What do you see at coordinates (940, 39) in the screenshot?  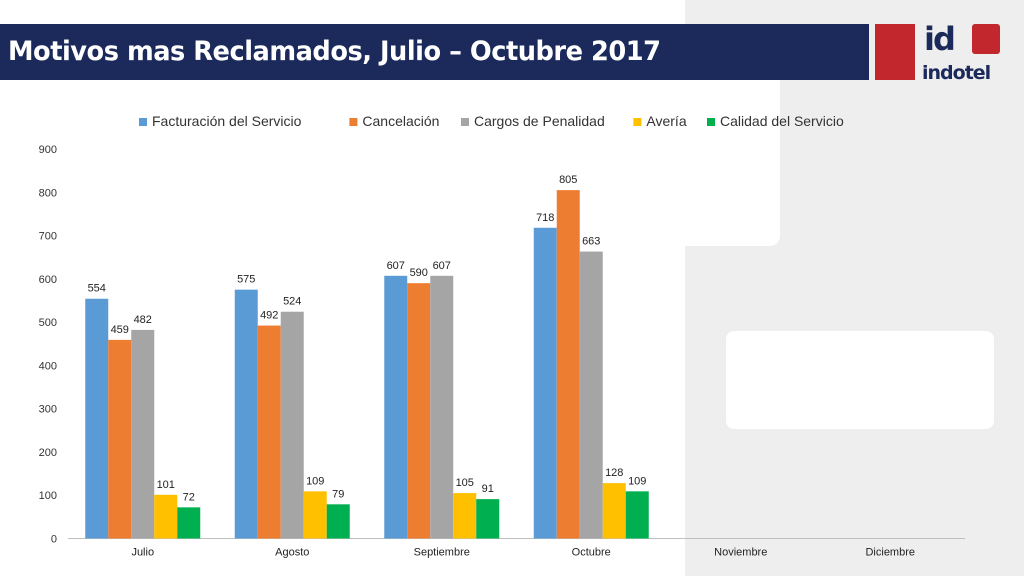 I see `logo-mark: id` at bounding box center [940, 39].